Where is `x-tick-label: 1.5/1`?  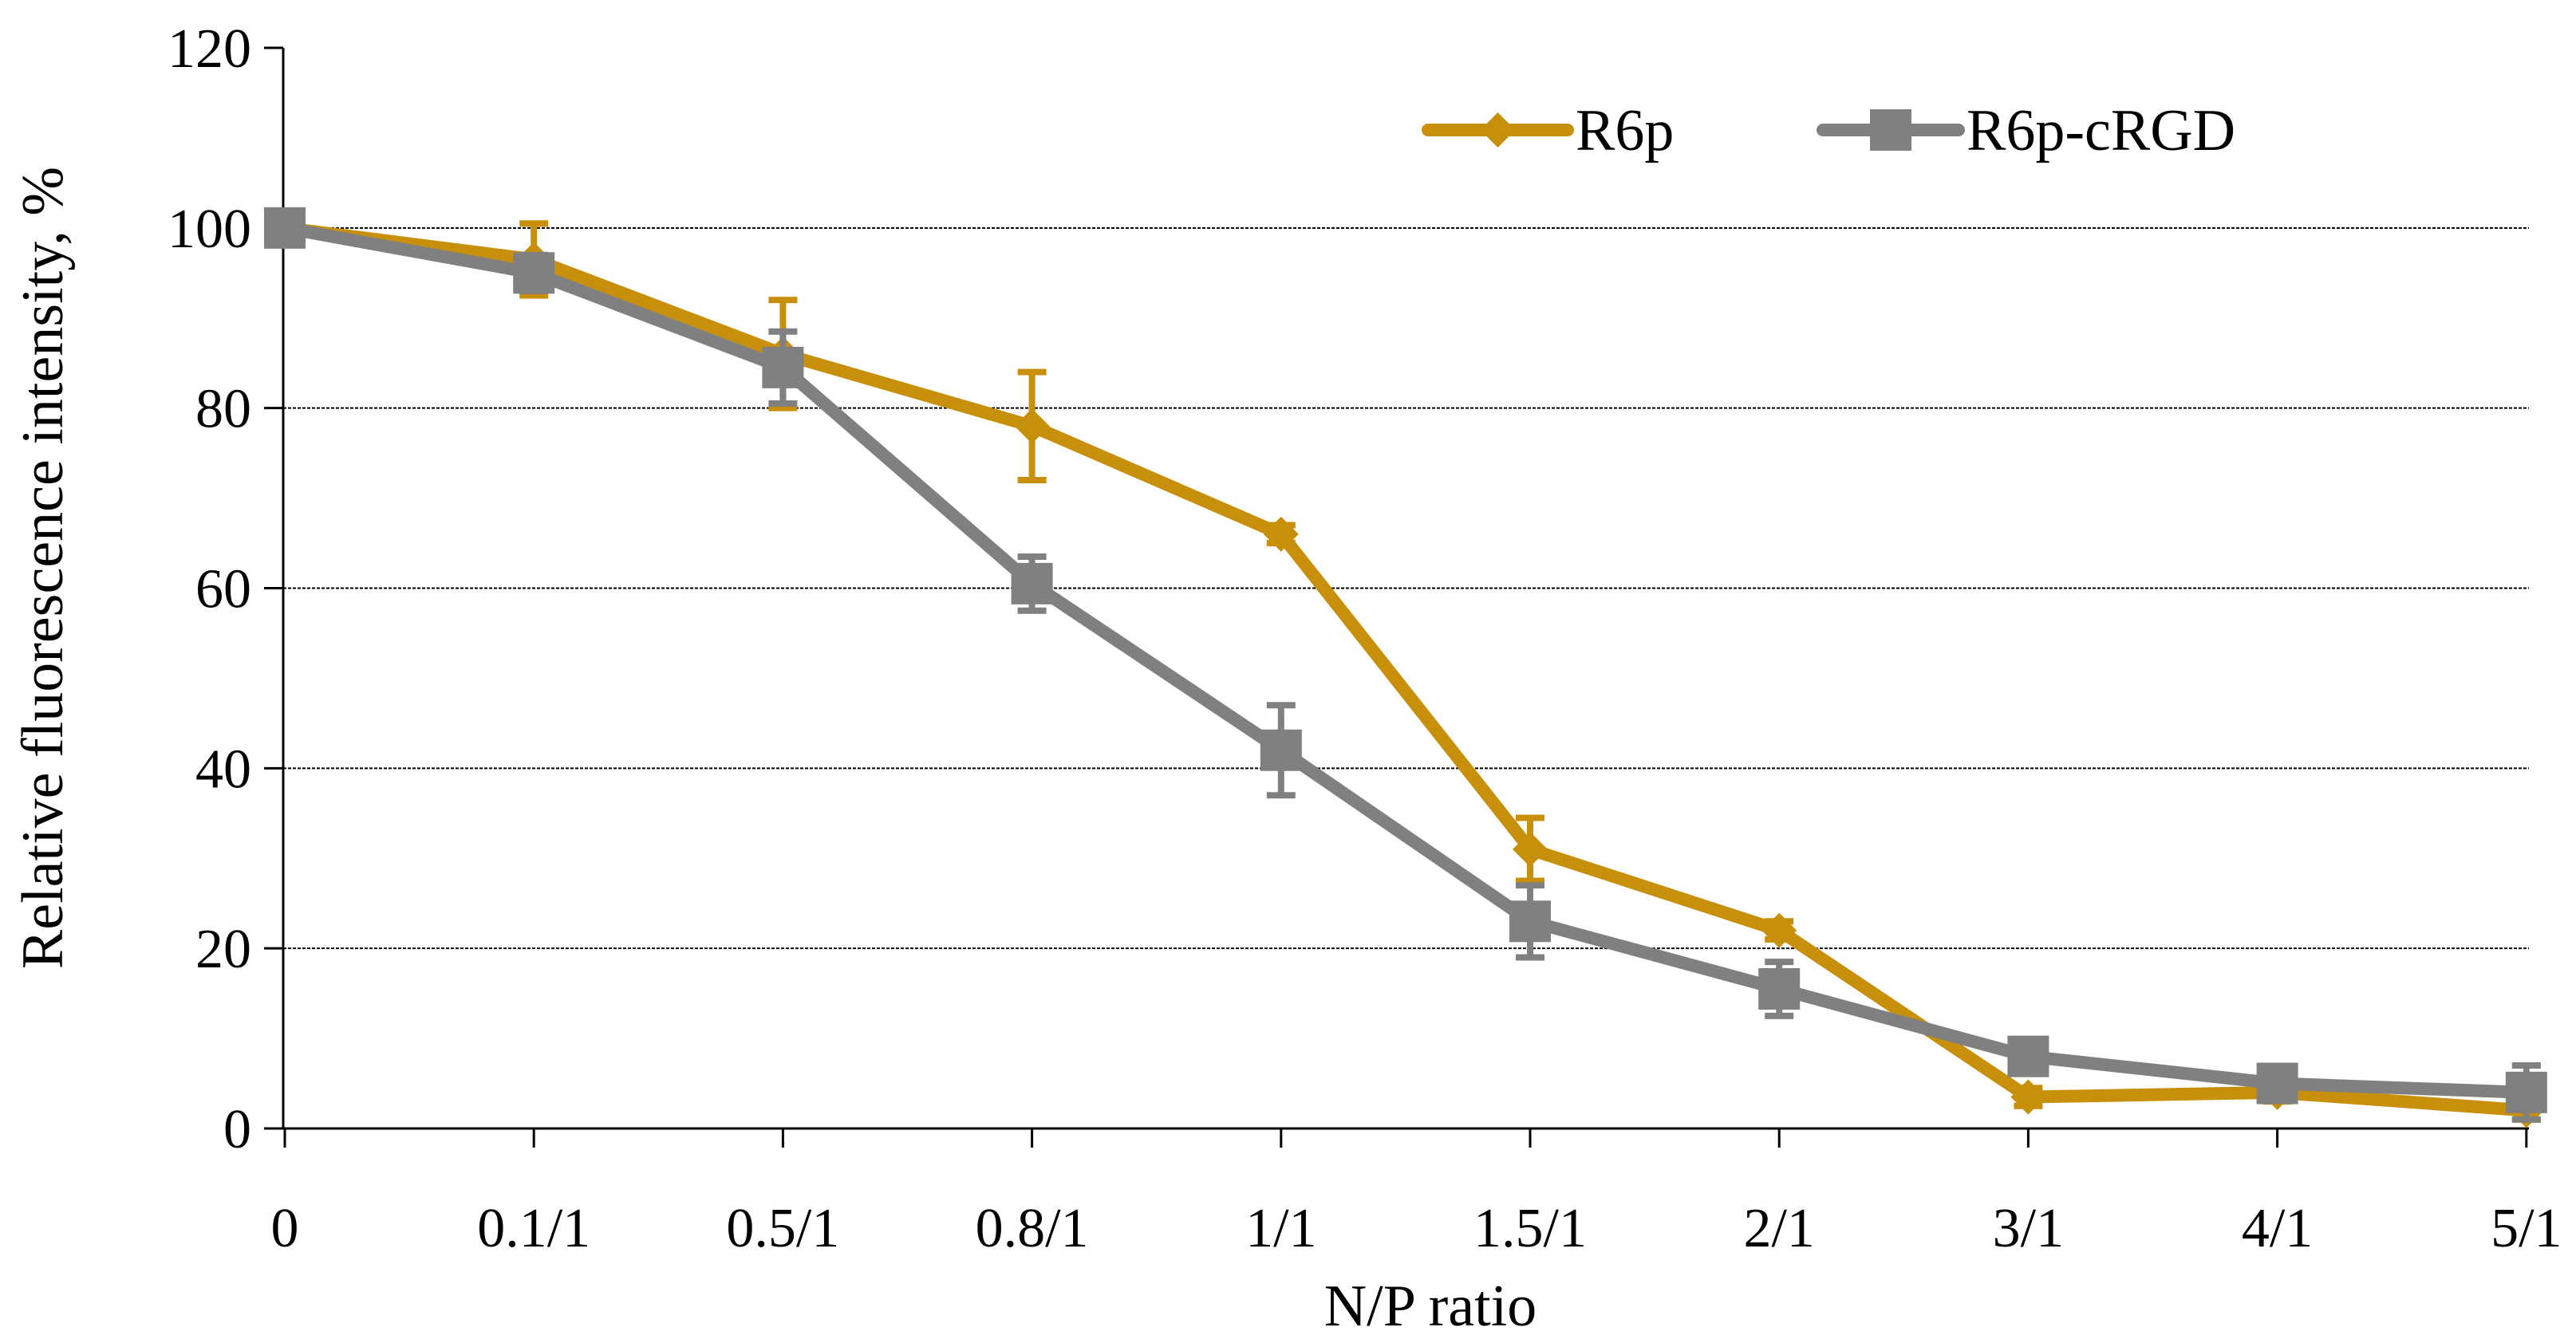 x-tick-label: 1.5/1 is located at coordinates (1530, 1229).